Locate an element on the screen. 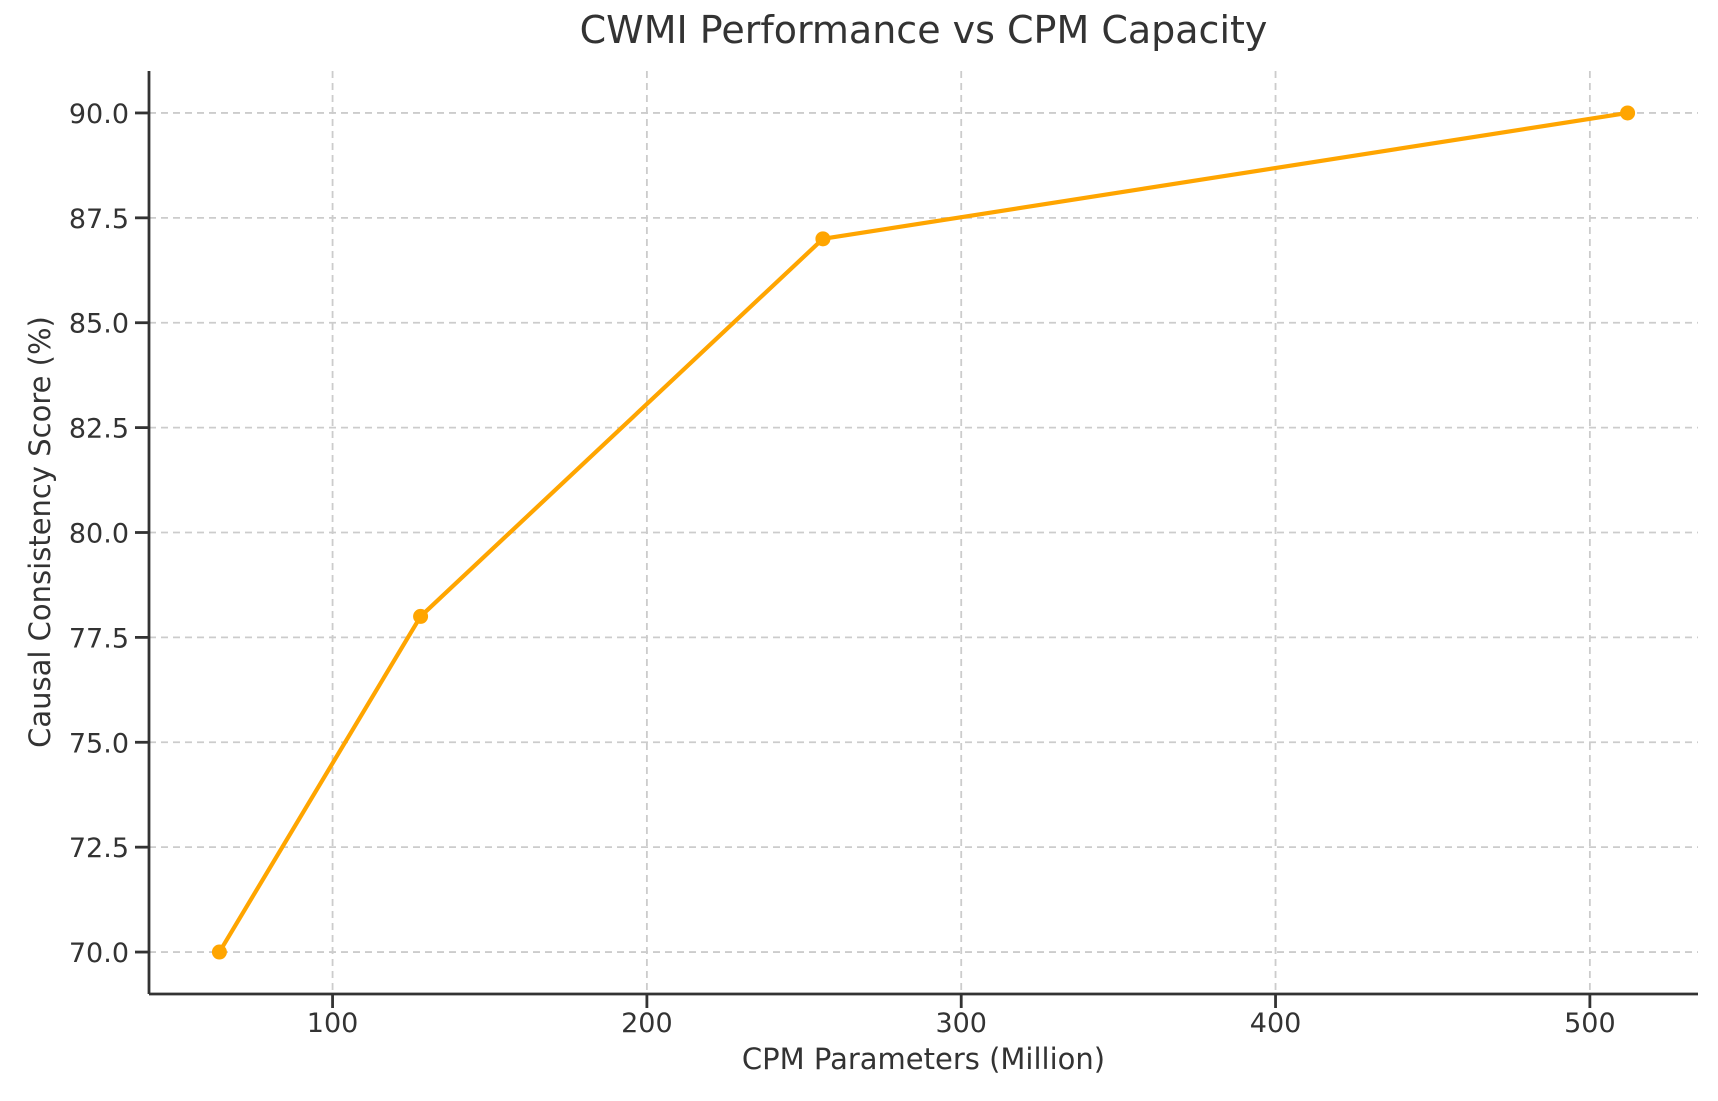 Image resolution: width=1718 pixels, height=1101 pixels. x-tick-label: 400 is located at coordinates (1276, 1023).